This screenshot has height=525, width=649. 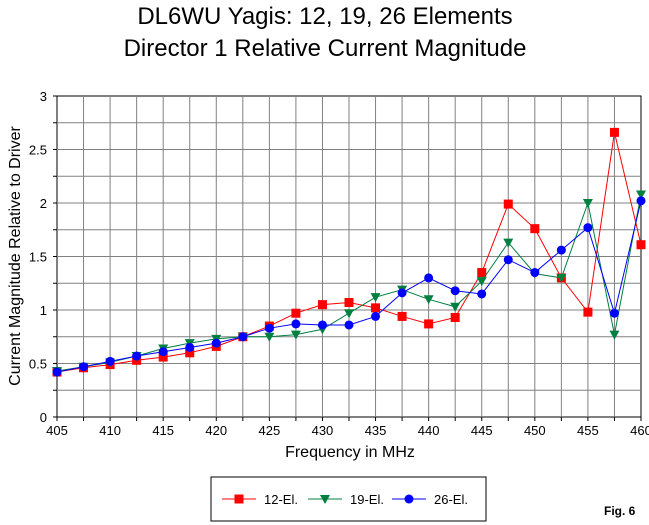 I want to click on legend-entry: 19-El., so click(x=346, y=499).